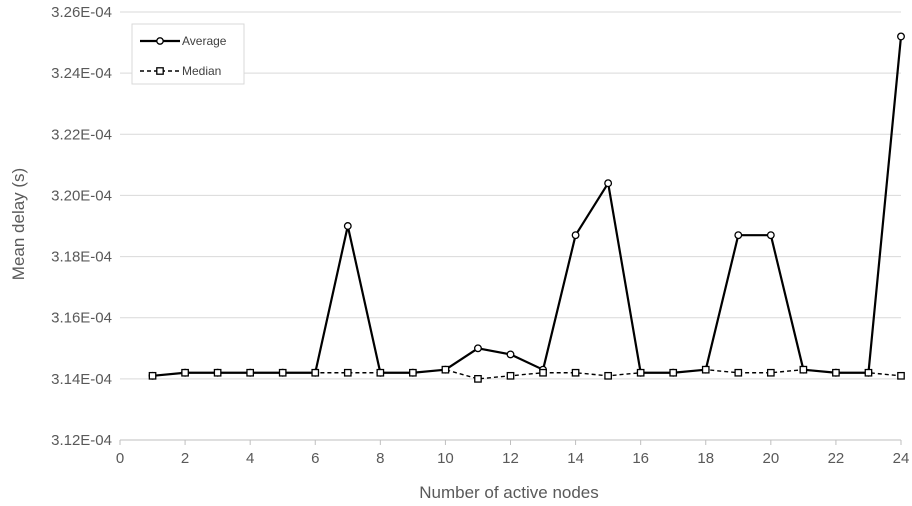 This screenshot has width=912, height=506. What do you see at coordinates (120, 458) in the screenshot?
I see `x-tick-label: 0` at bounding box center [120, 458].